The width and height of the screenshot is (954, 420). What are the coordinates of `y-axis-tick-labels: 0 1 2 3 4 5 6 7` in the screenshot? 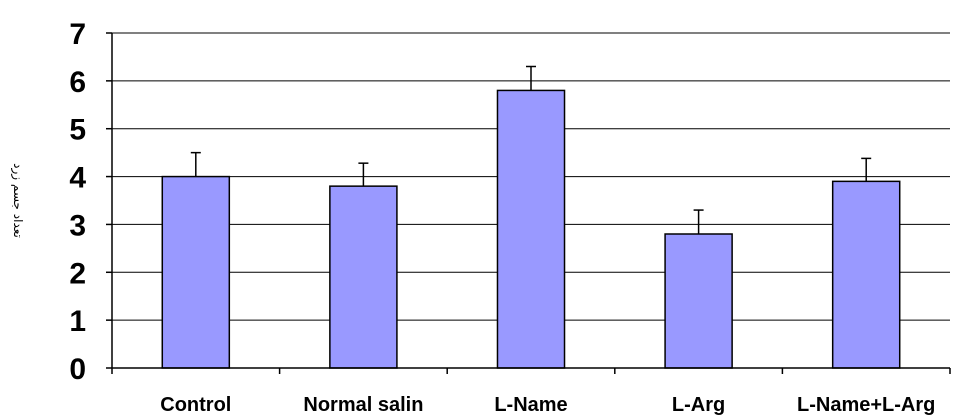 It's located at (90, 202).